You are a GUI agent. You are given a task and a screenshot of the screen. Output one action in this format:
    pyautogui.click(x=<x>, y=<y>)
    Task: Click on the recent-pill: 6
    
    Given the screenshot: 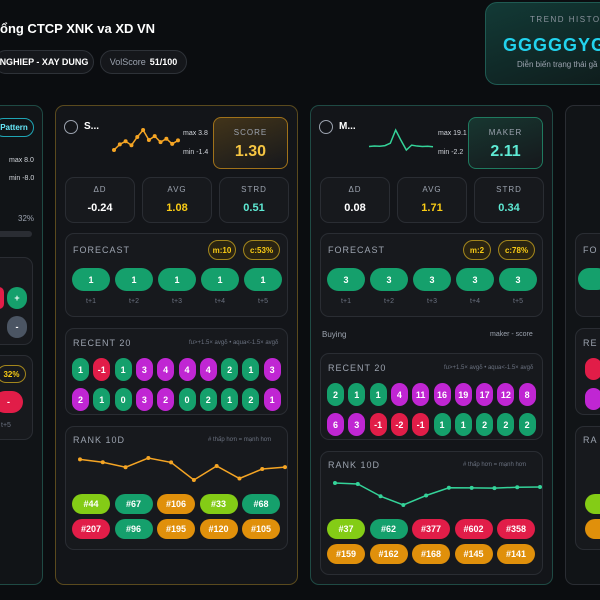 What is the action you would take?
    pyautogui.click(x=335, y=424)
    